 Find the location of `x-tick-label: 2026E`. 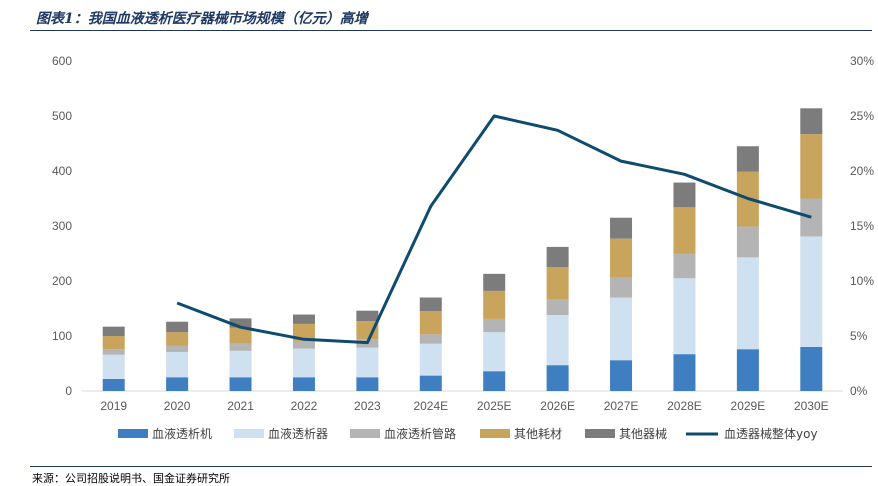

x-tick-label: 2026E is located at coordinates (557, 406).